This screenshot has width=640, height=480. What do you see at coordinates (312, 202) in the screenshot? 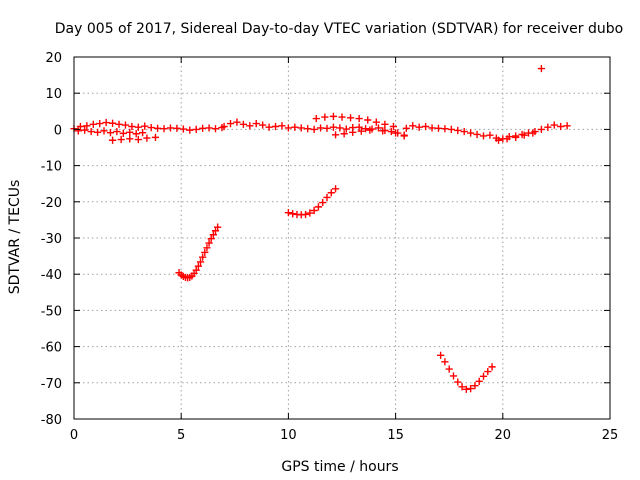
I see `series-arc-10h` at bounding box center [312, 202].